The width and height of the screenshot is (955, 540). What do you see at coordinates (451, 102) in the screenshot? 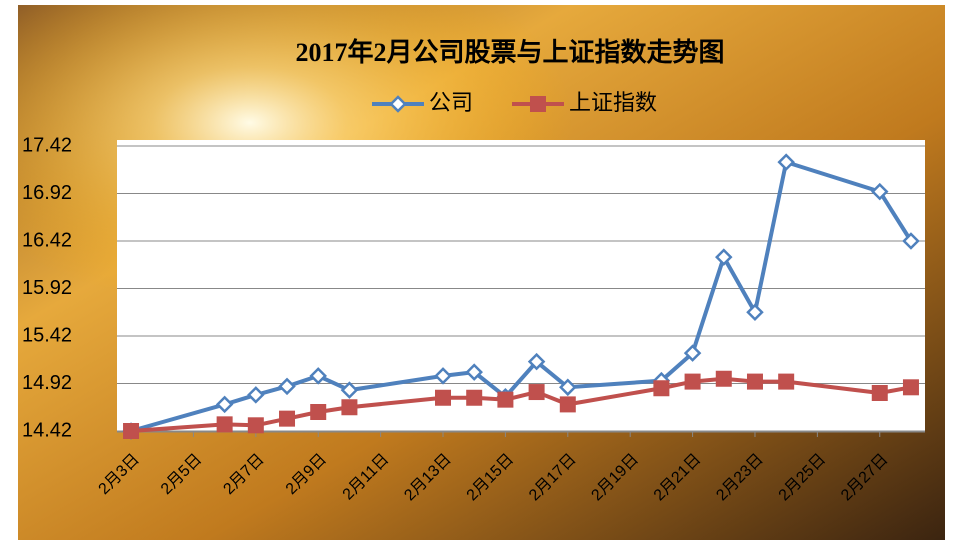
I see `legend-label: 公司` at bounding box center [451, 102].